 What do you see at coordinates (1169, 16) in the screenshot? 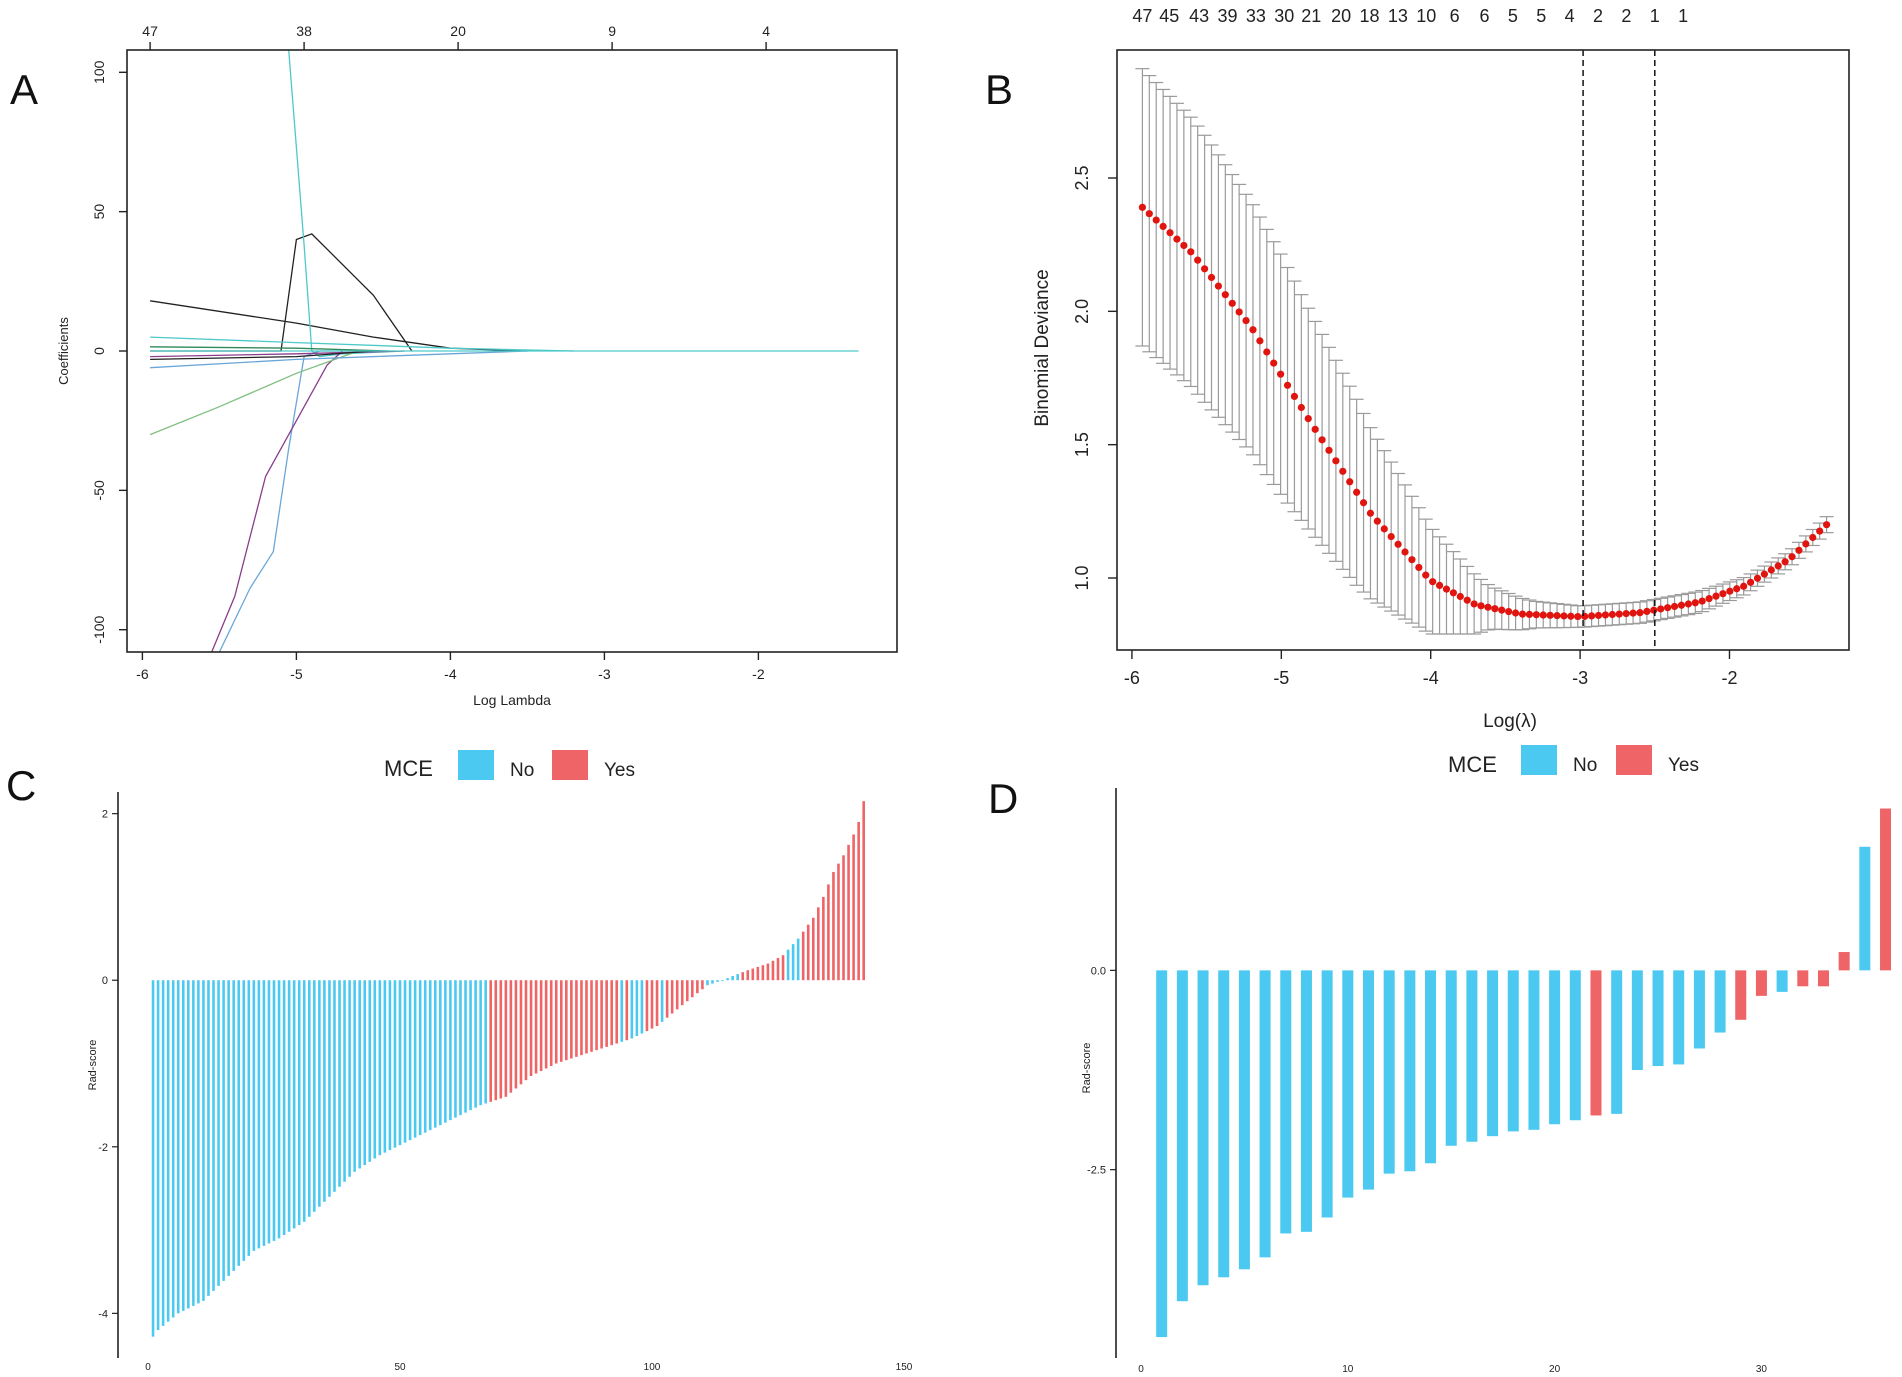
I see `b-top-label: 45` at bounding box center [1169, 16].